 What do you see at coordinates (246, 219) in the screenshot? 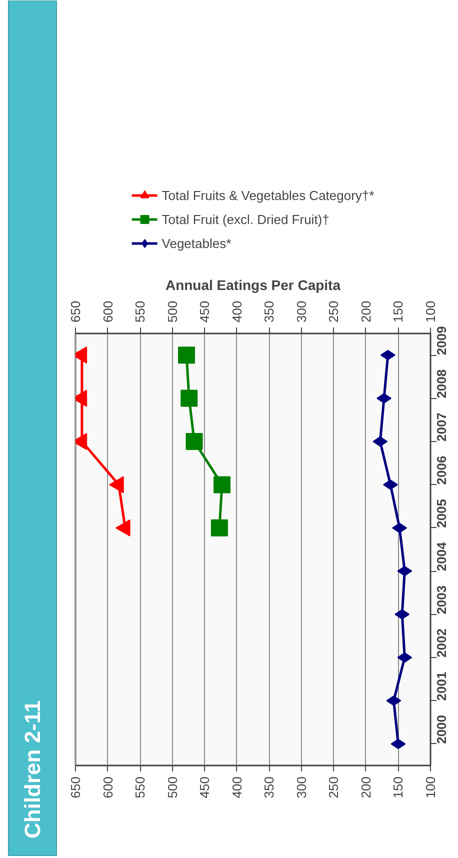
I see `legend-label: Total Fruit (excl. Dried Fruit)†` at bounding box center [246, 219].